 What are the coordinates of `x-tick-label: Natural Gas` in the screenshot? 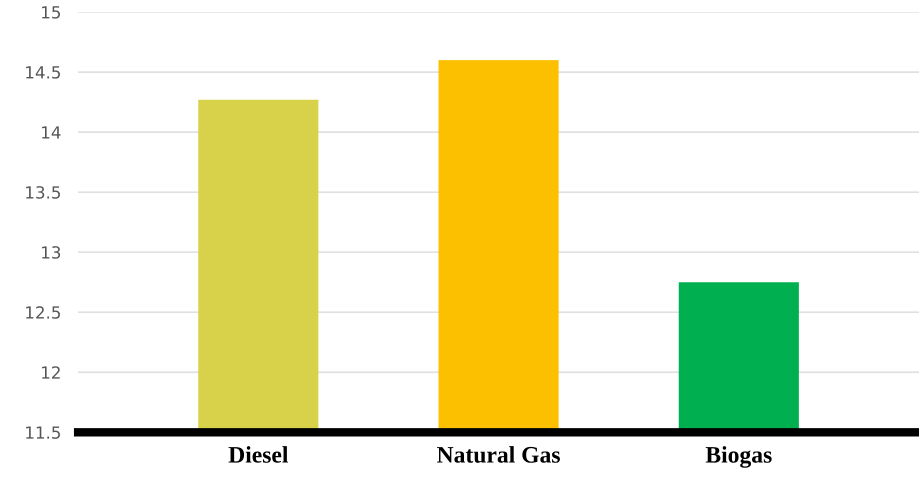 It's located at (498, 454).